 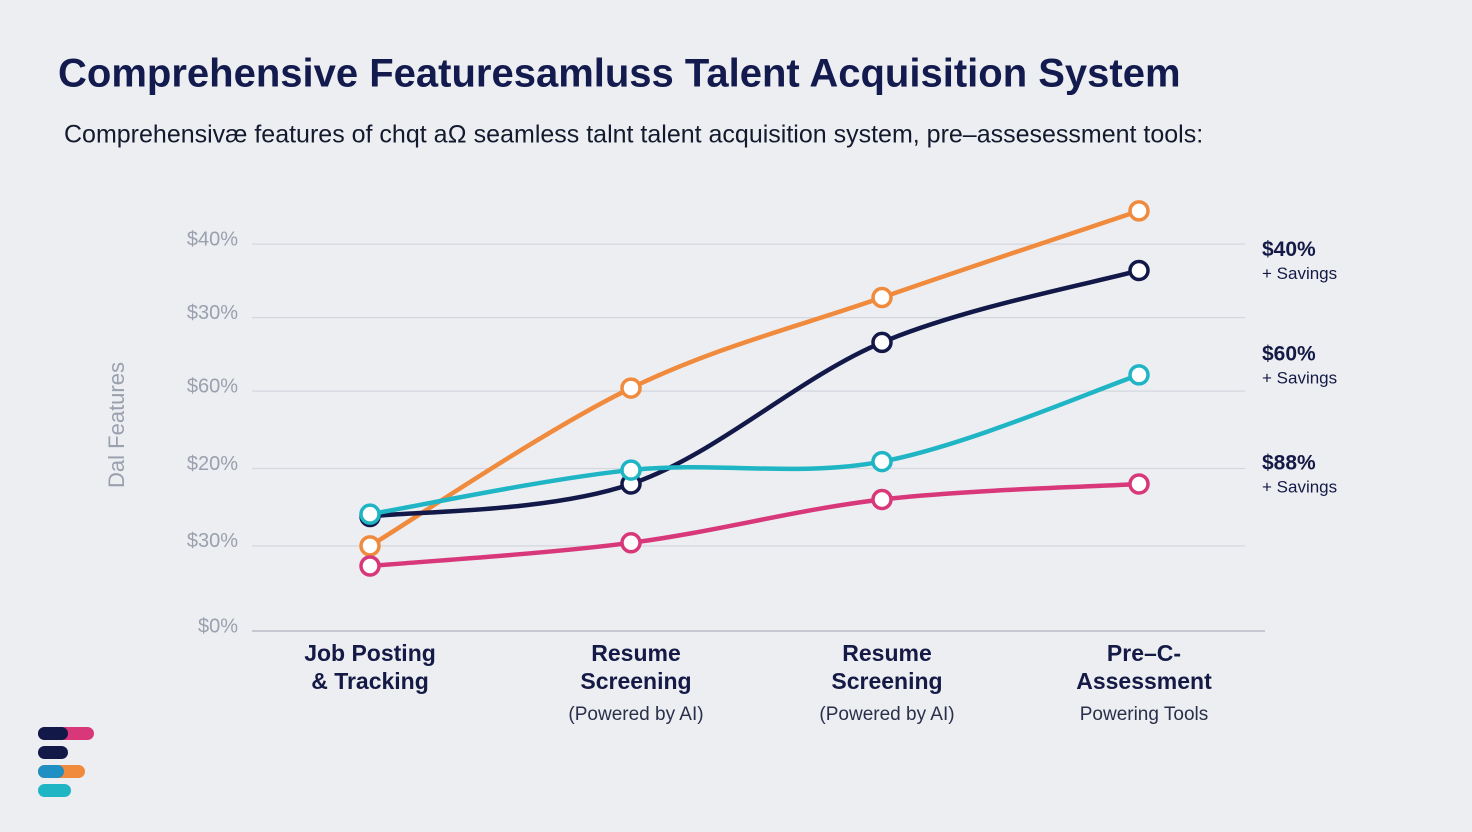 What do you see at coordinates (66, 762) in the screenshot?
I see `logo` at bounding box center [66, 762].